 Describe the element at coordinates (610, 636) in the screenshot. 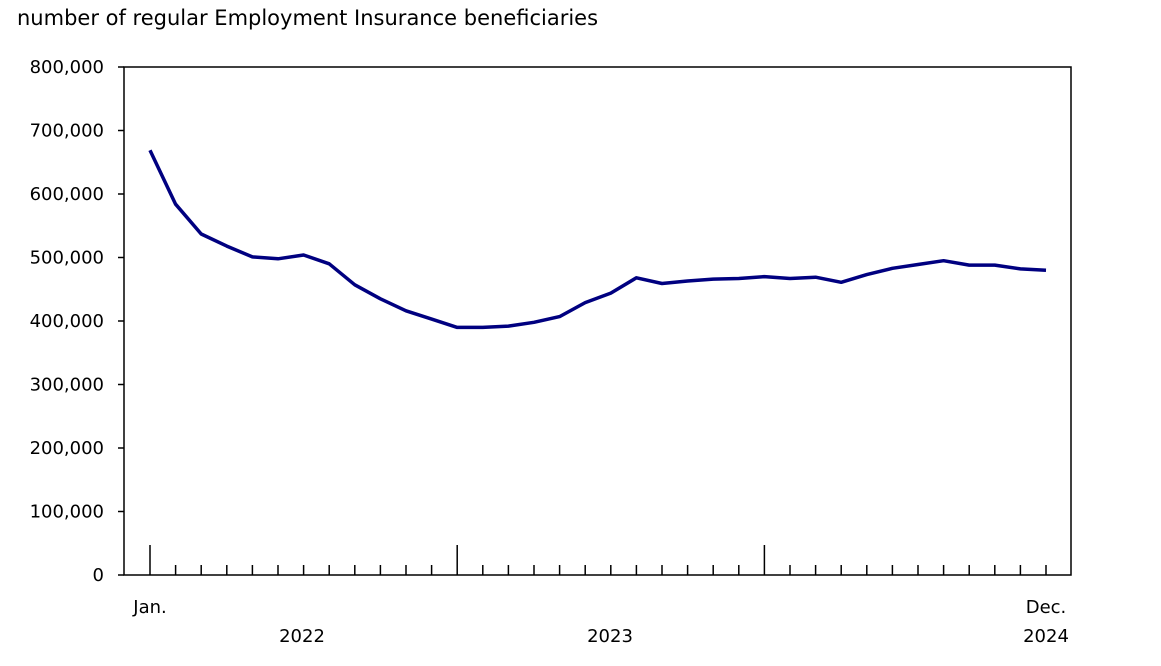

I see `year-label: 2023` at that location.